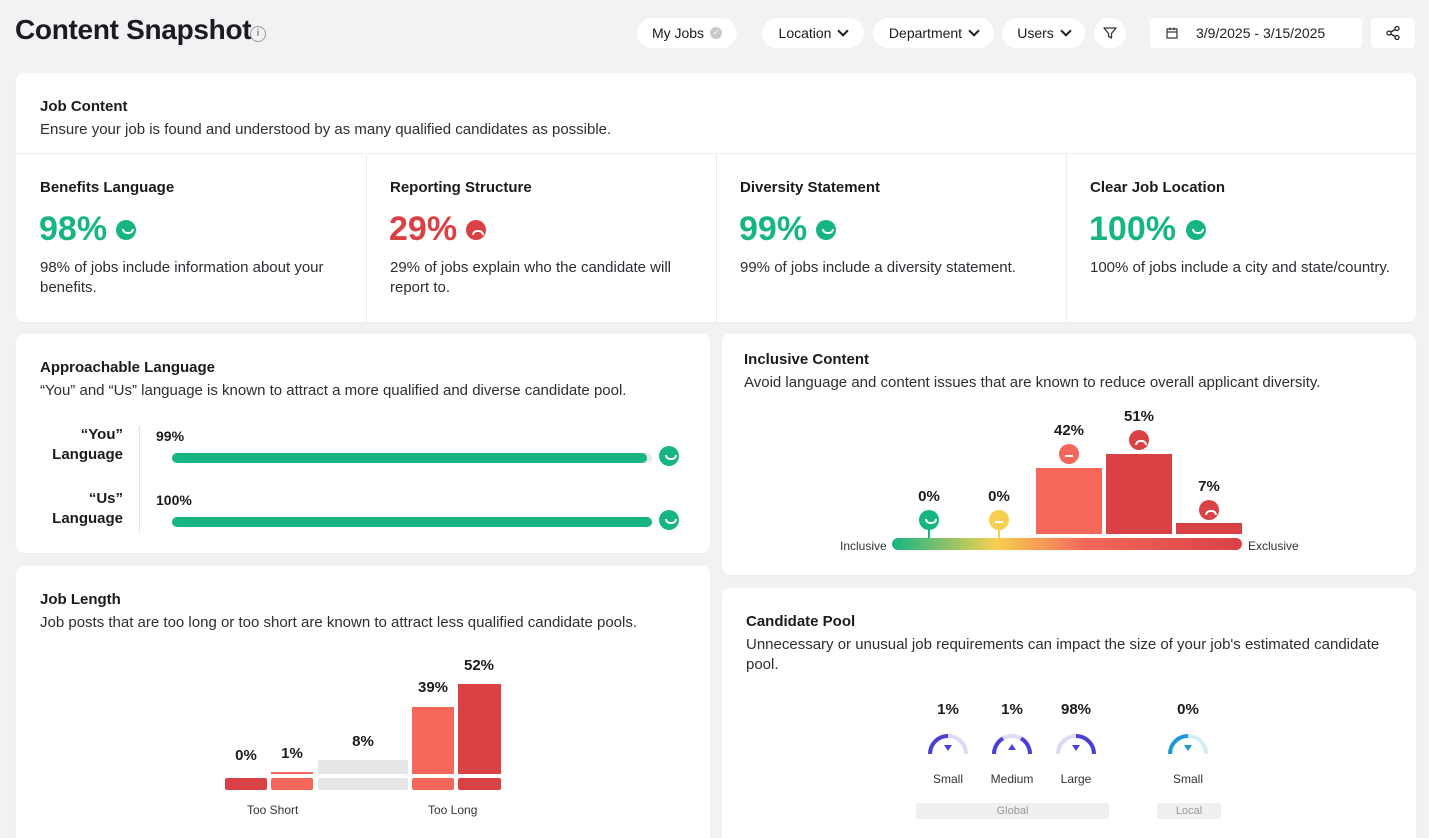 Image resolution: width=1429 pixels, height=838 pixels. What do you see at coordinates (105, 498) in the screenshot?
I see `label-line: “Us”` at bounding box center [105, 498].